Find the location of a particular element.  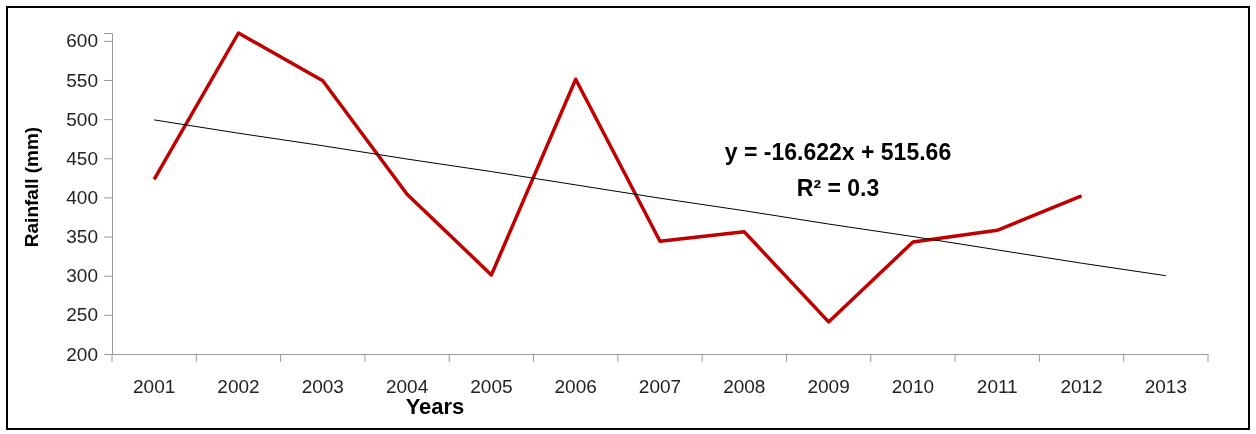

y-tick-label: 350 is located at coordinates (82, 237).